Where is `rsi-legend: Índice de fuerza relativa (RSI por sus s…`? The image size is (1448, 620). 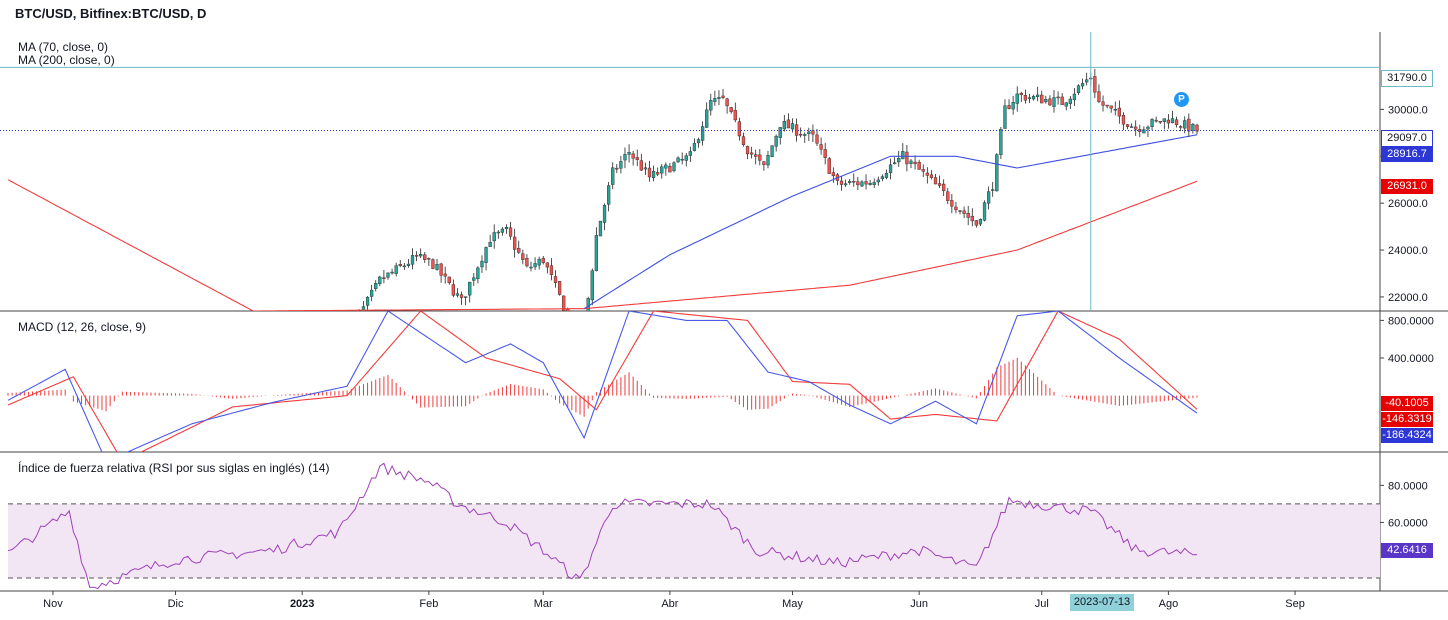 rsi-legend: Índice de fuerza relativa (RSI por sus s… is located at coordinates (174, 468).